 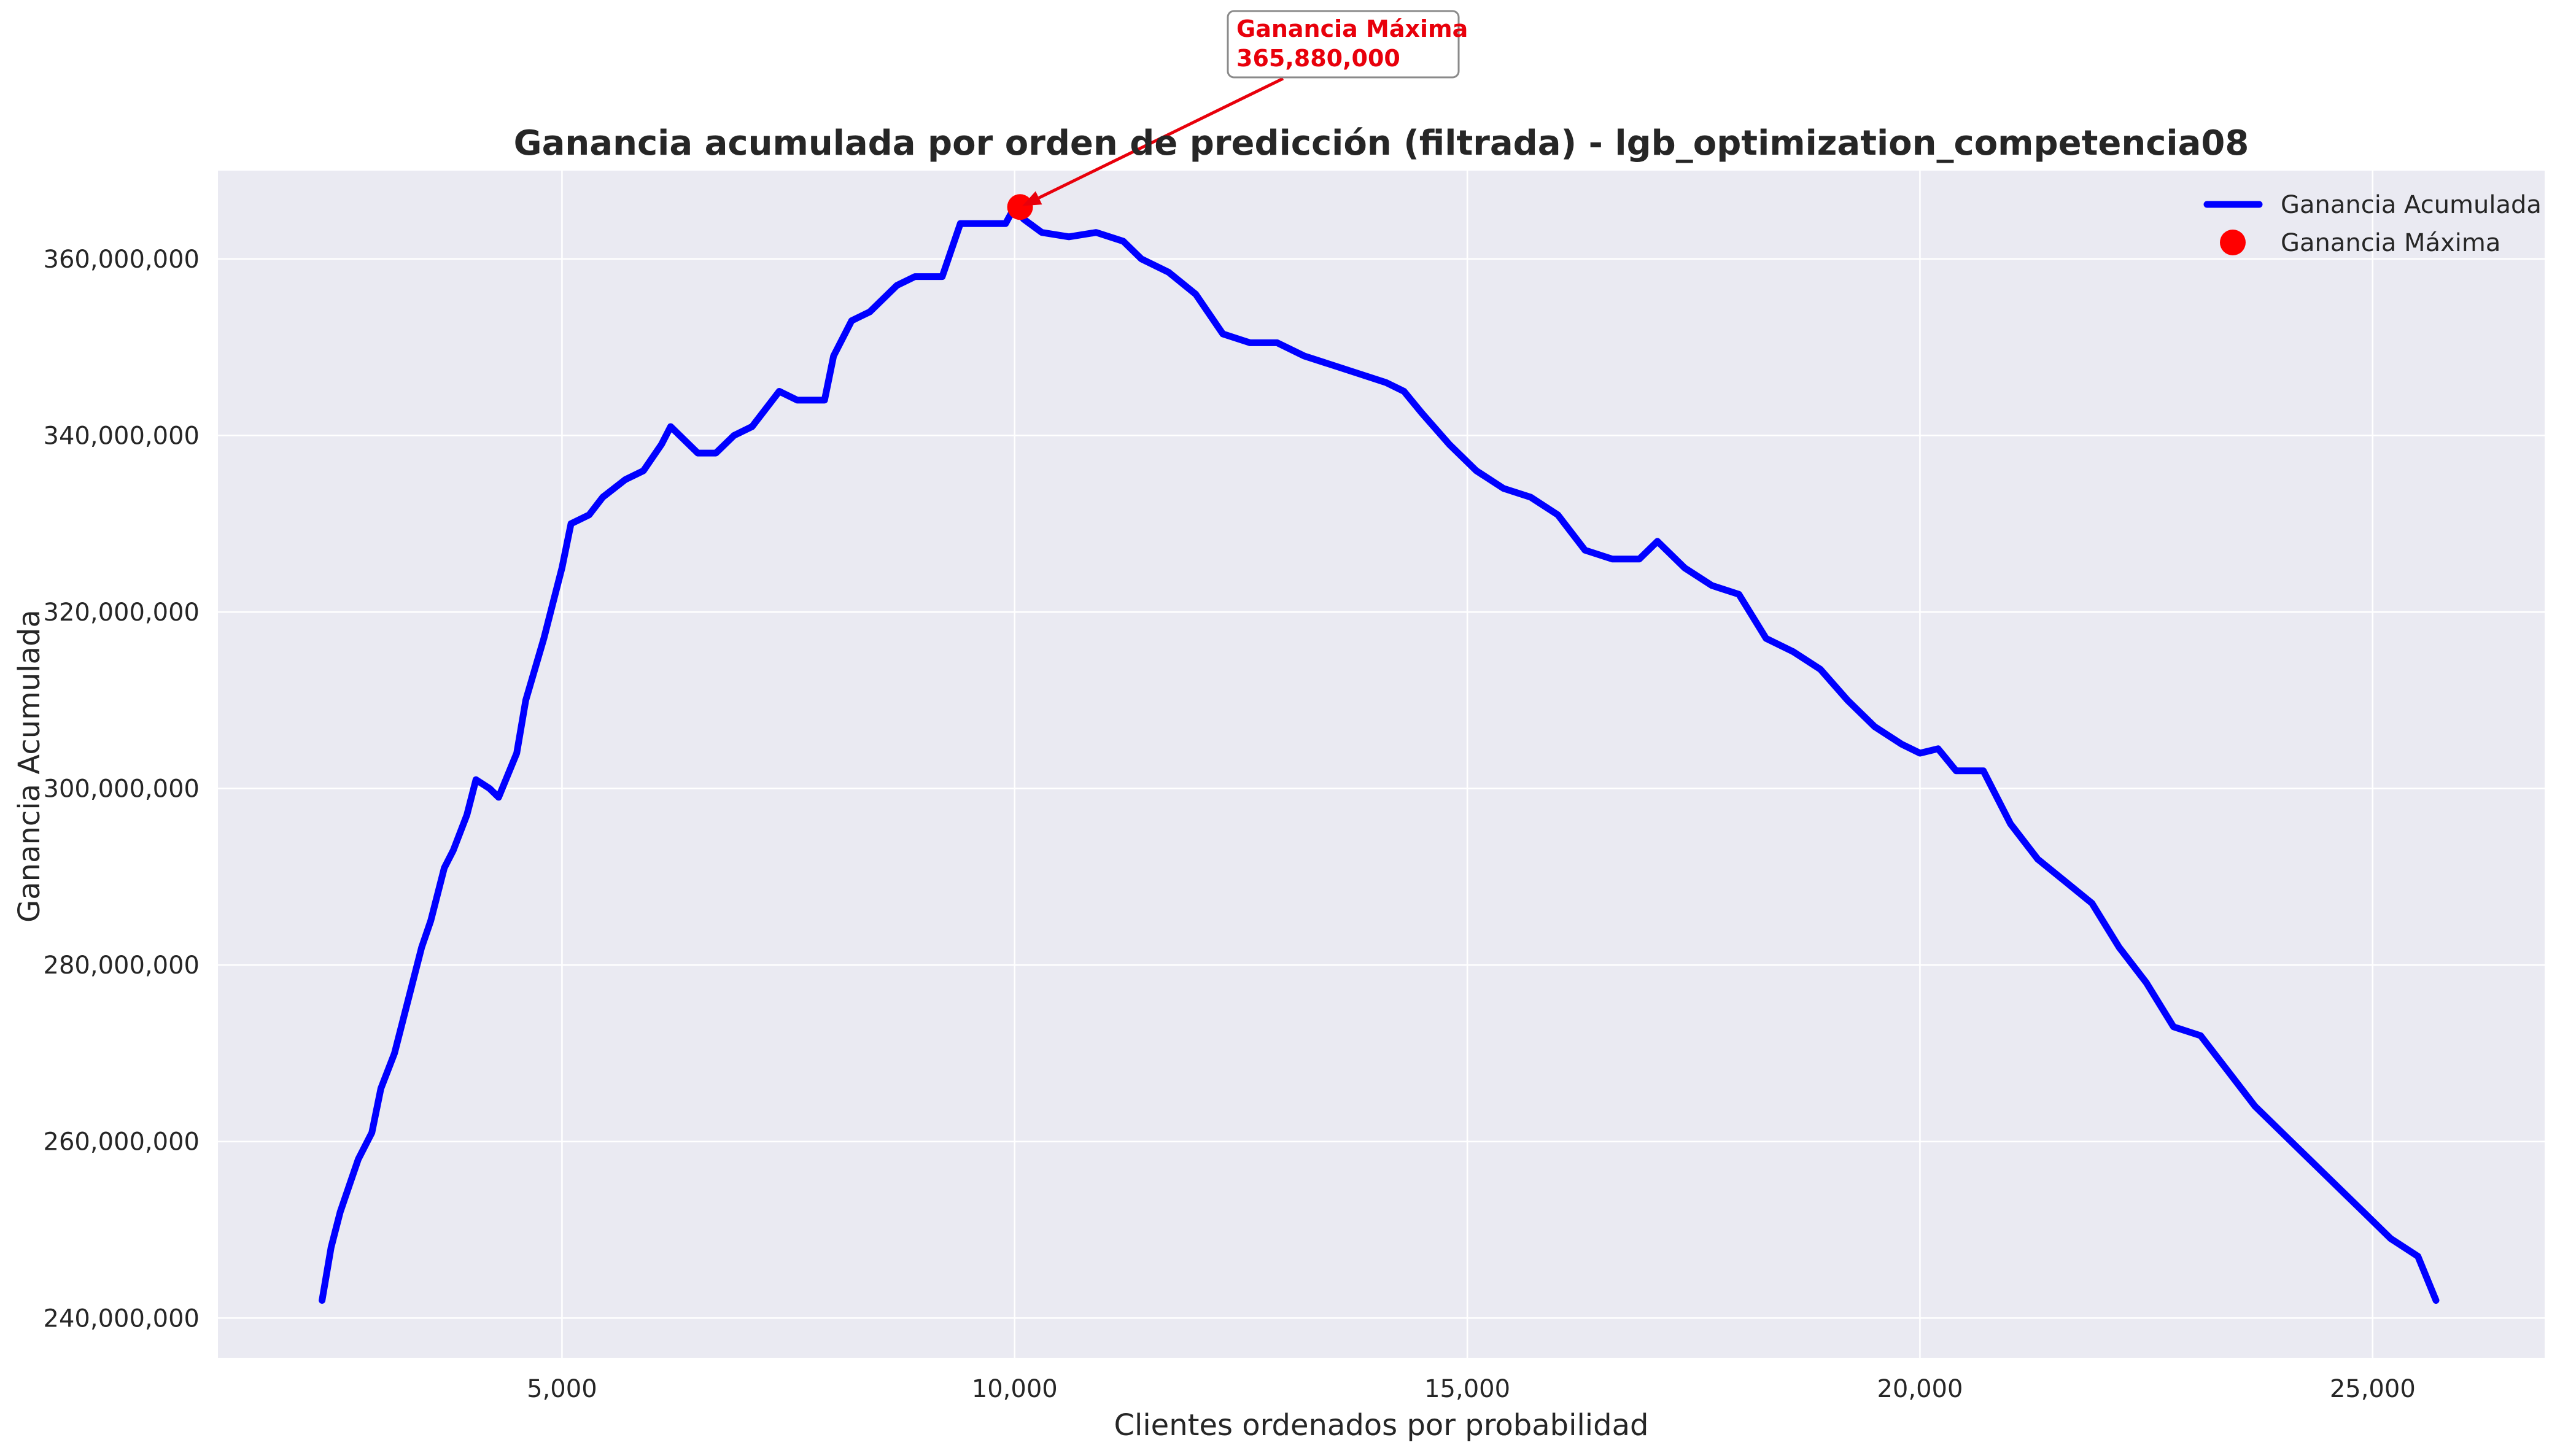 I want to click on y-axis-label: Ganancia Acumulada, so click(x=29, y=766).